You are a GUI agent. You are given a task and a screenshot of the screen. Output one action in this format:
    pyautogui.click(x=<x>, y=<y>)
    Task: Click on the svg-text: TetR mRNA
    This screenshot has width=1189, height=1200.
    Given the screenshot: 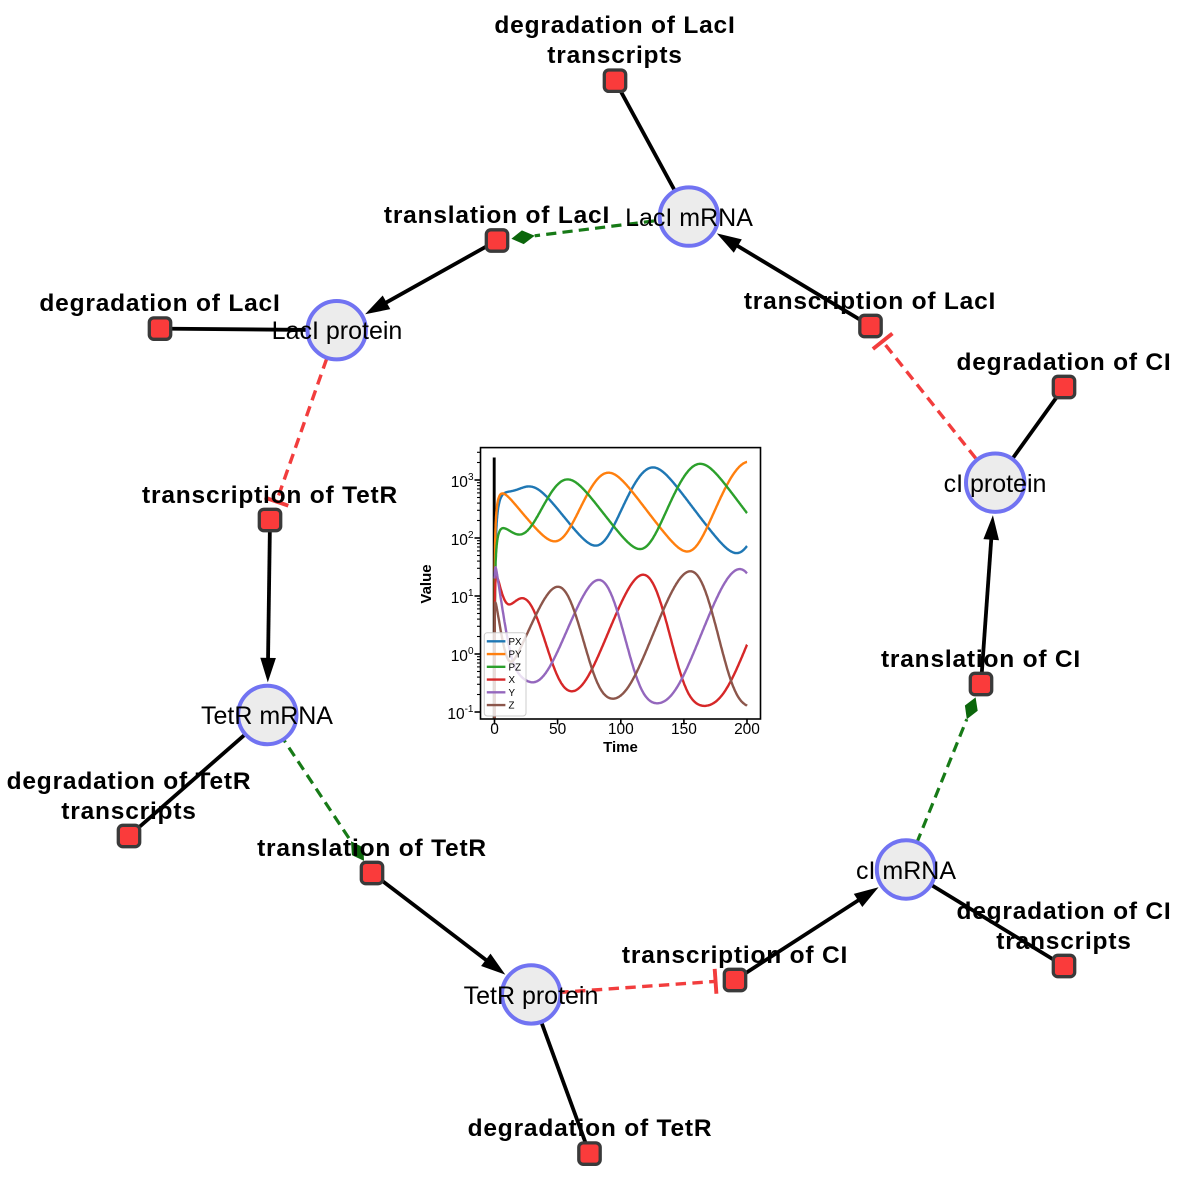 What is the action you would take?
    pyautogui.click(x=267, y=716)
    